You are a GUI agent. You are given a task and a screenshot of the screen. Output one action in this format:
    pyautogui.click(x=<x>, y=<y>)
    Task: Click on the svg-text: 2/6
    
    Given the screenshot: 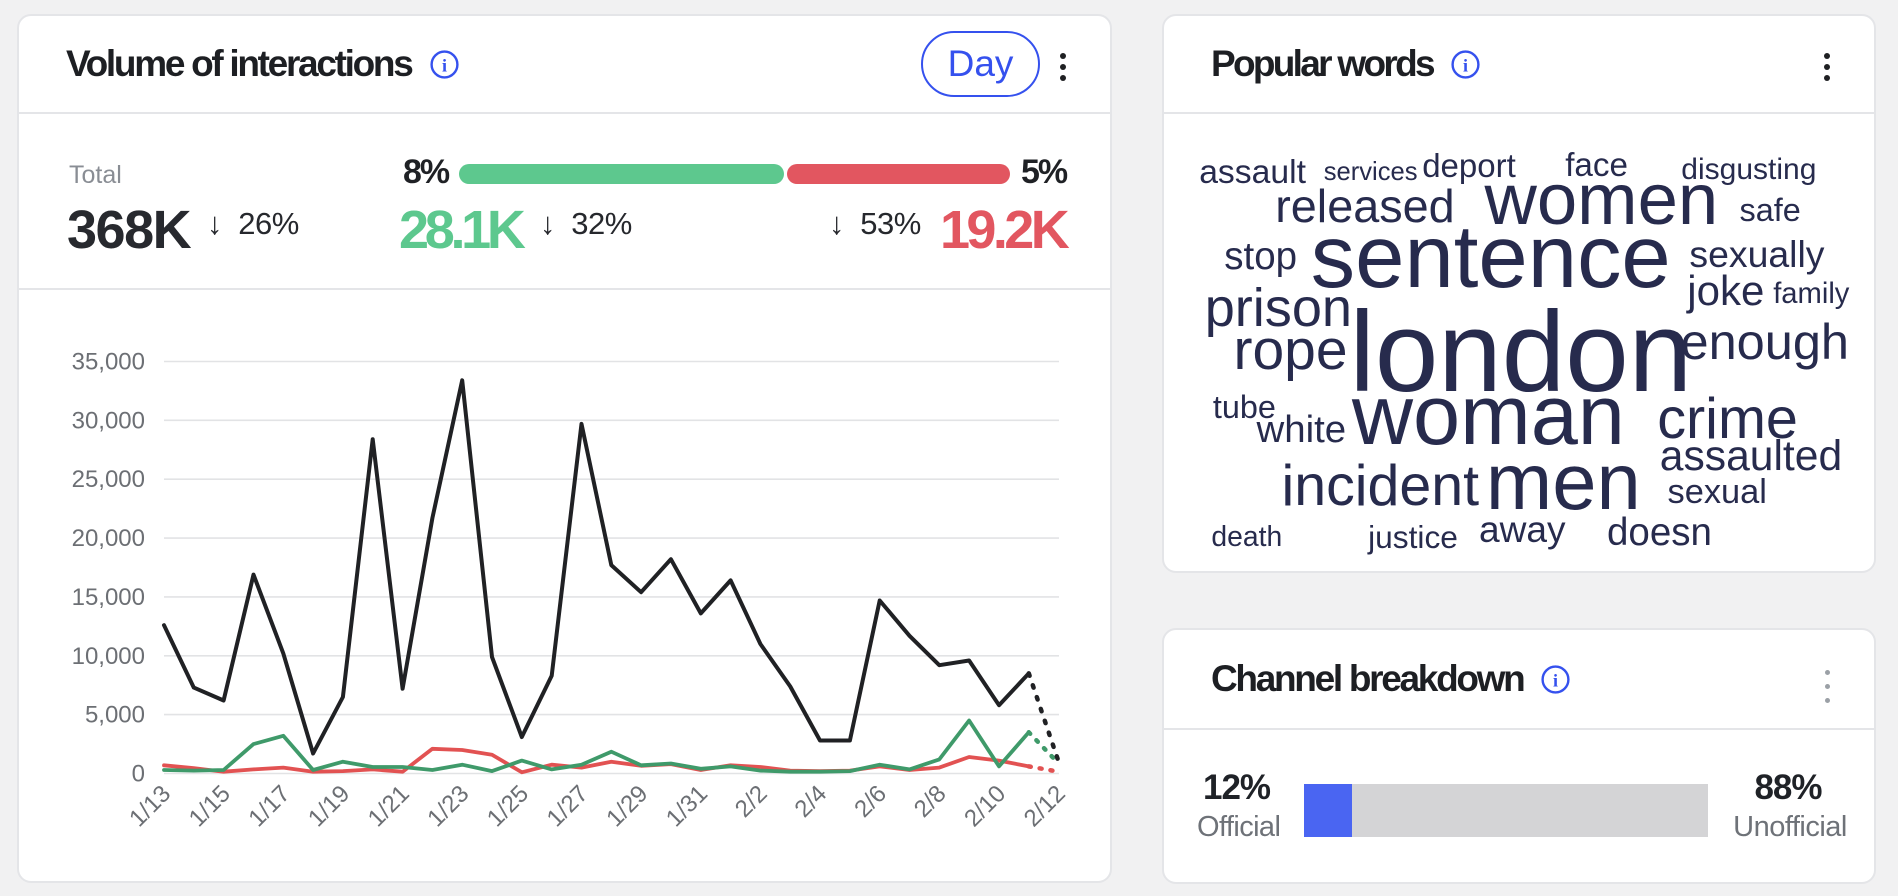 What is the action you would take?
    pyautogui.click(x=870, y=801)
    